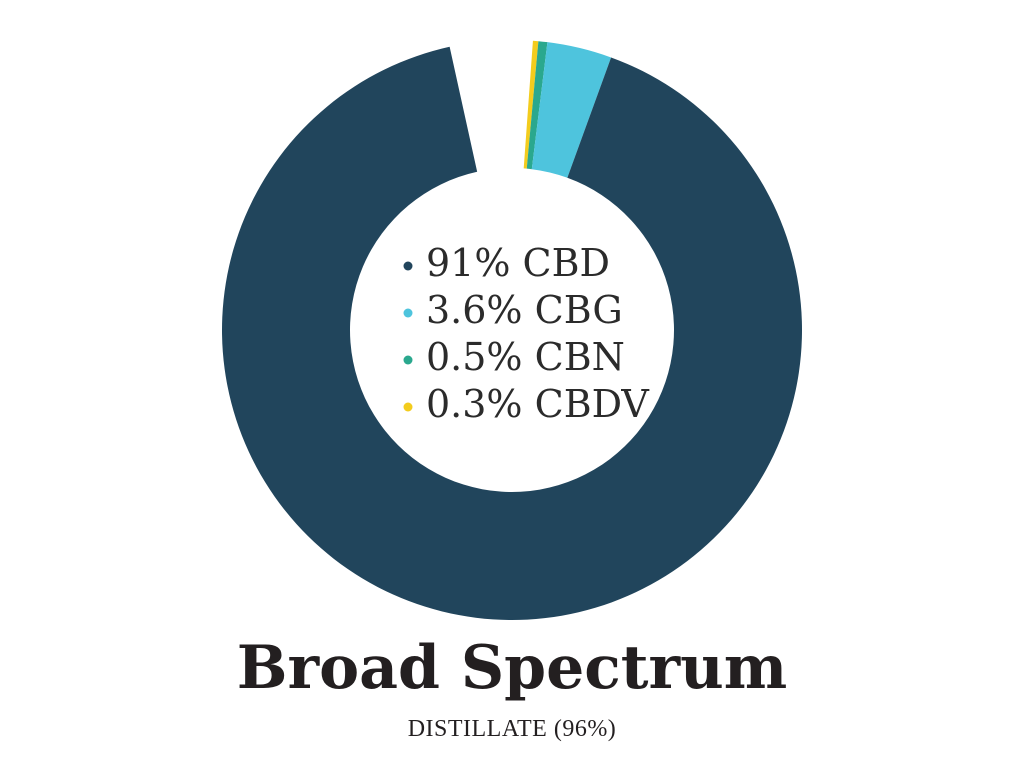 Image resolution: width=1024 pixels, height=768 pixels. Describe the element at coordinates (408, 407) in the screenshot. I see `legend-dot-cbdv` at that location.